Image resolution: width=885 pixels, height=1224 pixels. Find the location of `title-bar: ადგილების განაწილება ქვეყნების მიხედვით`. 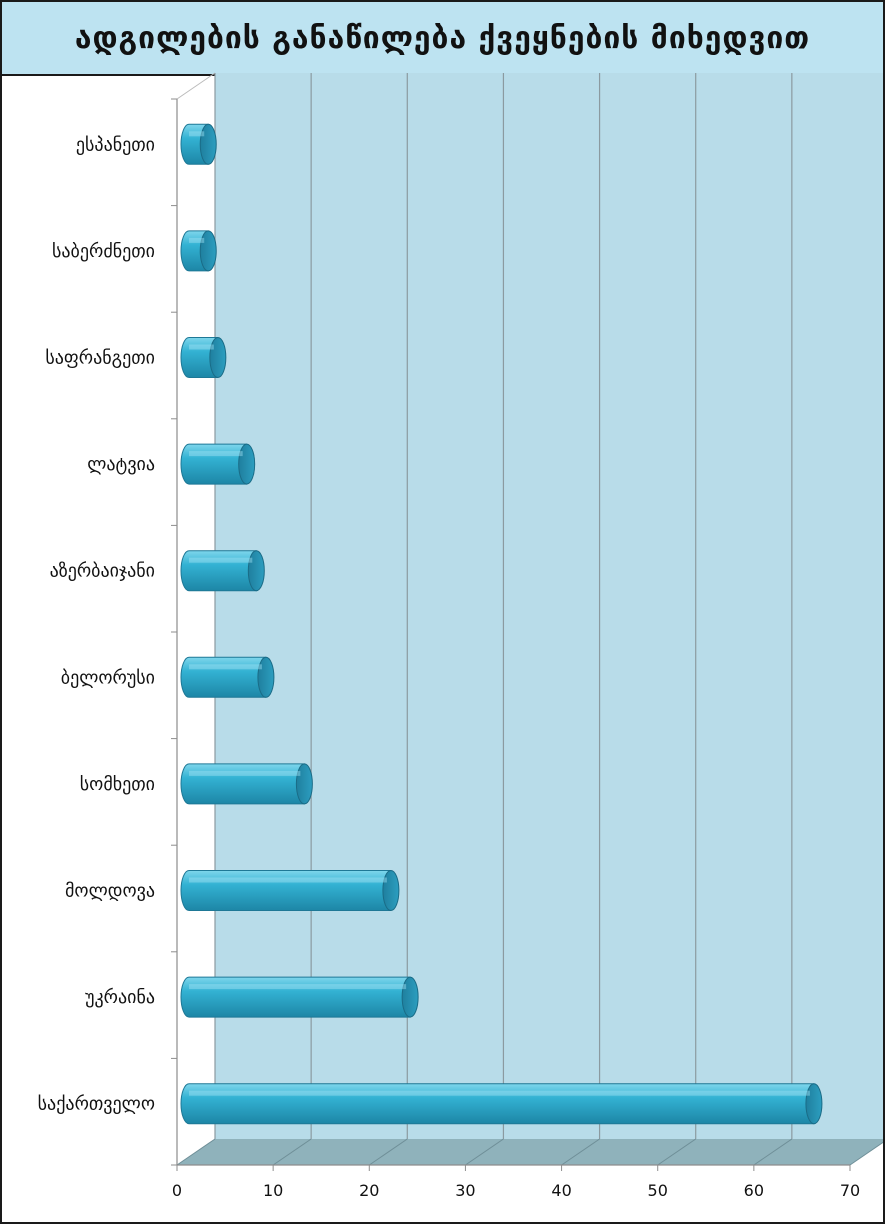

title-bar: ადგილების განაწილება ქვეყნების მიხედვით is located at coordinates (442, 39).